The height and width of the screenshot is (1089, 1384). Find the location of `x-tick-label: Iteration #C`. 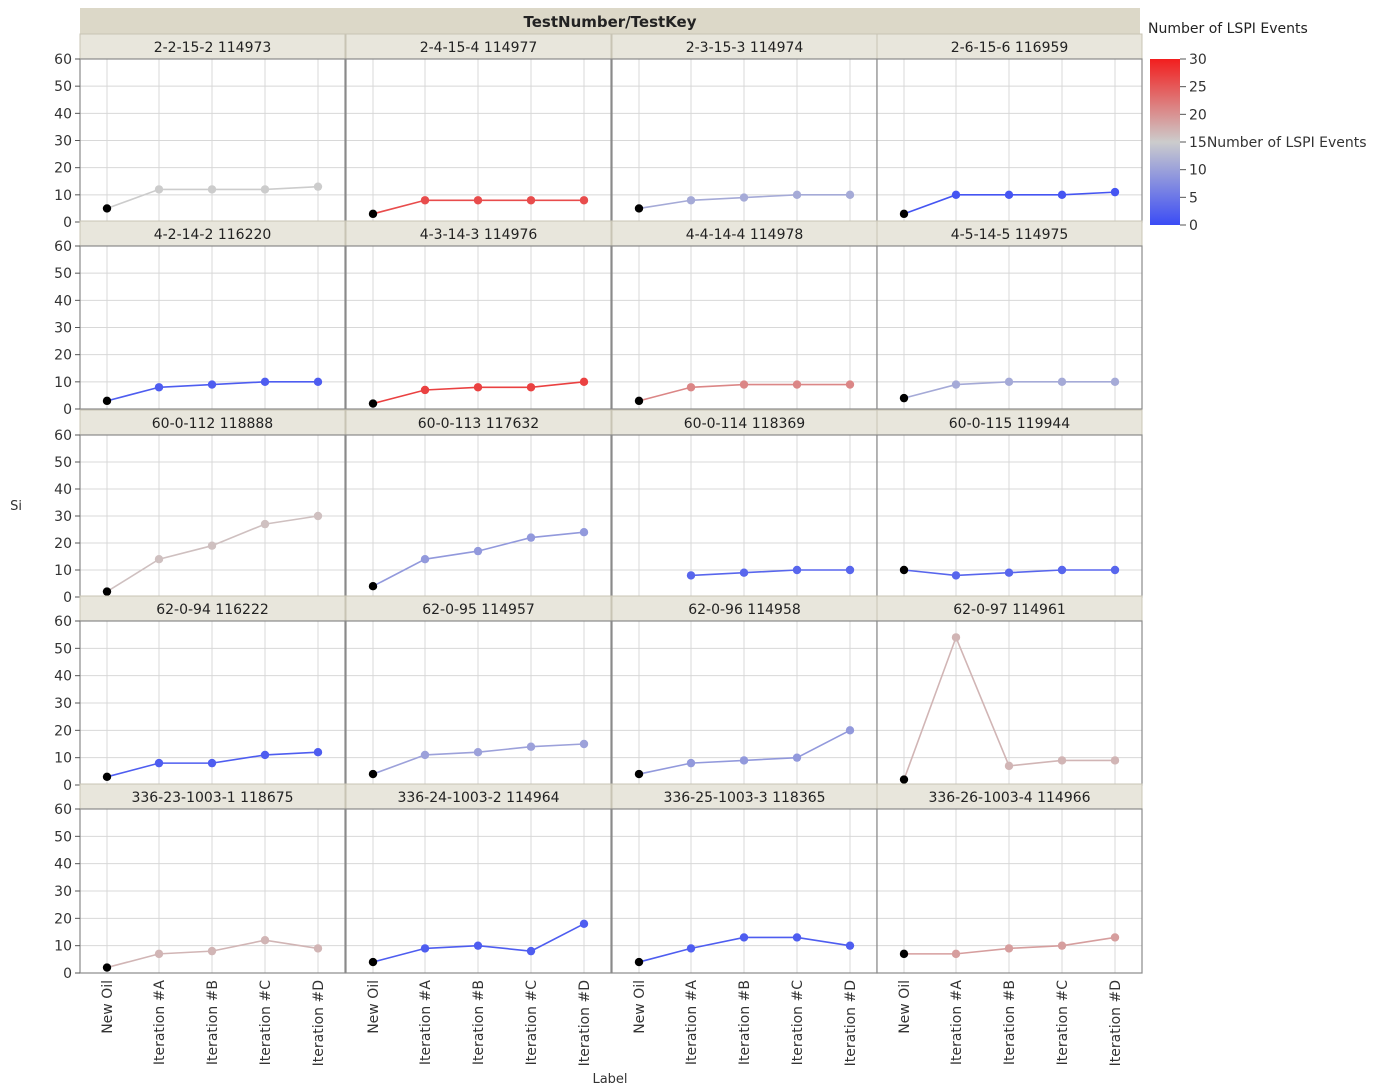

x-tick-label: Iteration #C is located at coordinates (266, 1023).